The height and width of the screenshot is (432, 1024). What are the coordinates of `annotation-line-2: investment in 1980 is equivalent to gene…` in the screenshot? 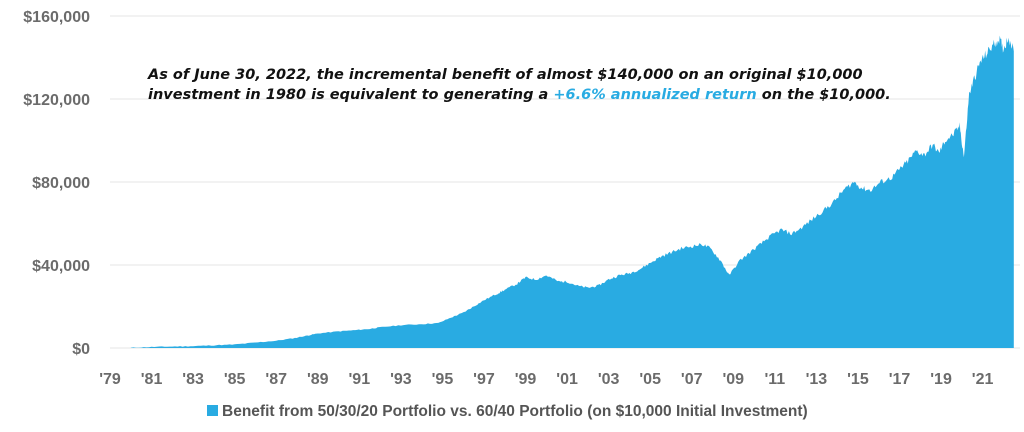 It's located at (519, 95).